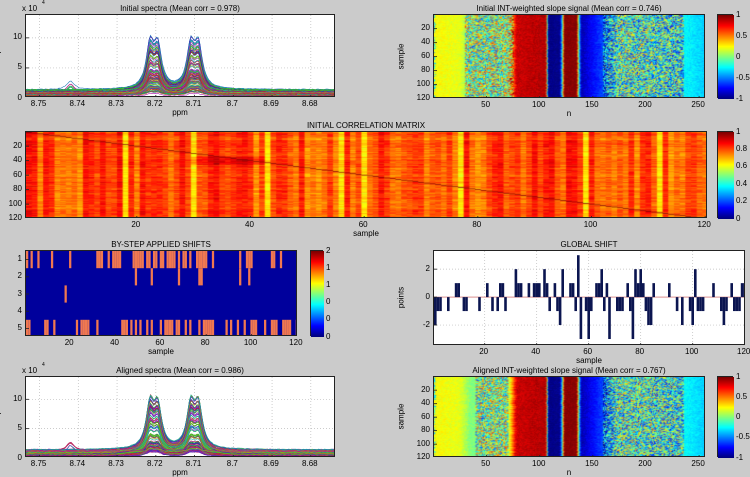 The height and width of the screenshot is (477, 750). What do you see at coordinates (116, 103) in the screenshot?
I see `x-tick-label: 8.73` at bounding box center [116, 103].